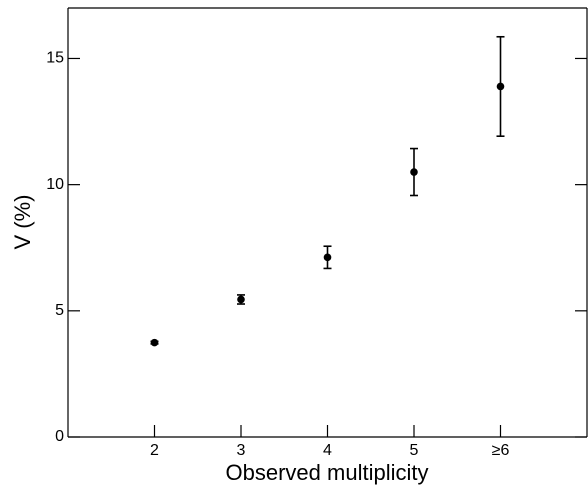 Image resolution: width=588 pixels, height=487 pixels. What do you see at coordinates (327, 472) in the screenshot?
I see `x-axis-label: Observed multiplicity` at bounding box center [327, 472].